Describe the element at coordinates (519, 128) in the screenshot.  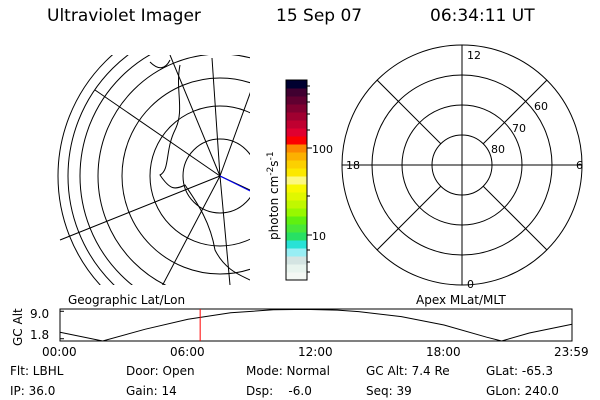
I see `lat-label-70: 70` at that location.